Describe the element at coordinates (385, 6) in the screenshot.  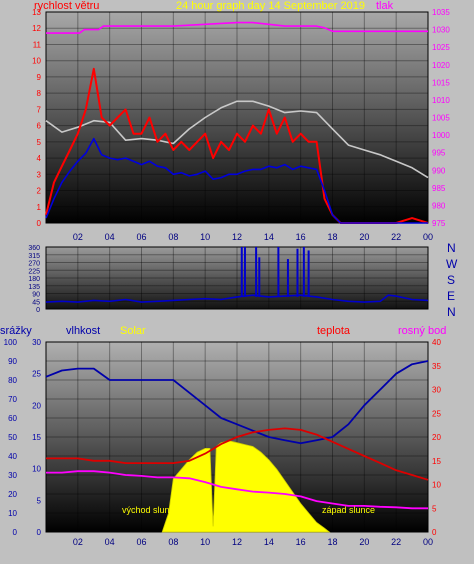
I see `pressure-label: tlak` at that location.